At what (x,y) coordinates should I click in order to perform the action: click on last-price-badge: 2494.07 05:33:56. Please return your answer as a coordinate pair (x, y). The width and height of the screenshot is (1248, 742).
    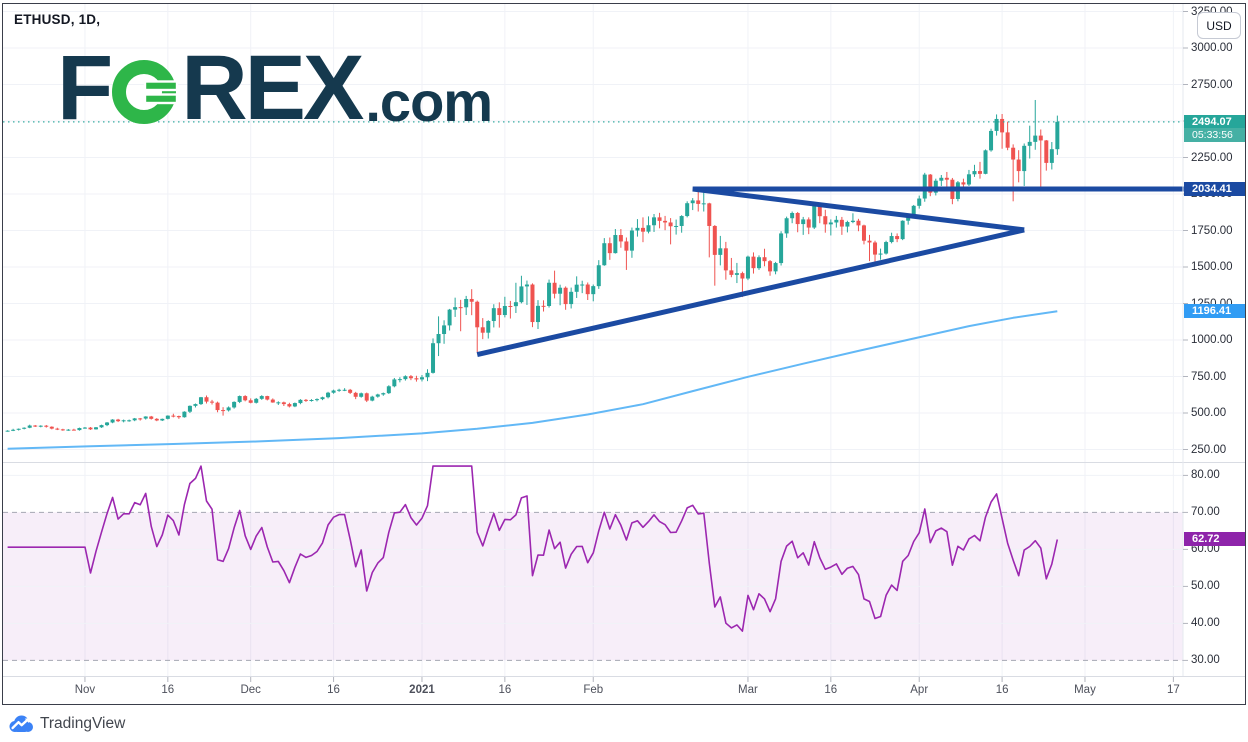
    Looking at the image, I should click on (1215, 128).